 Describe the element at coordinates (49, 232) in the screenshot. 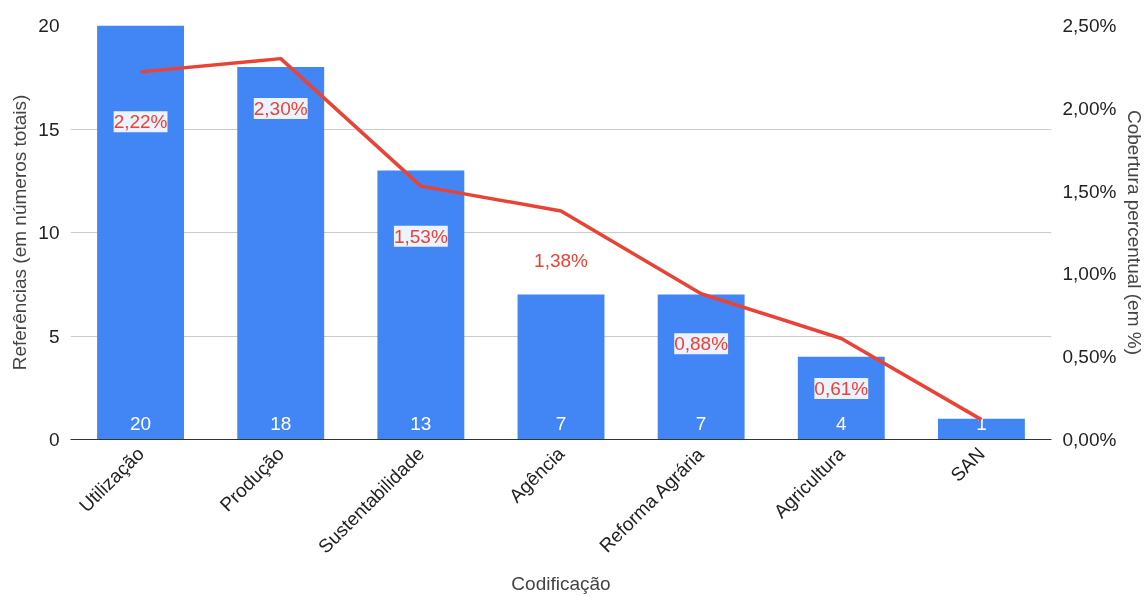

I see `y-tick-label: 10` at that location.